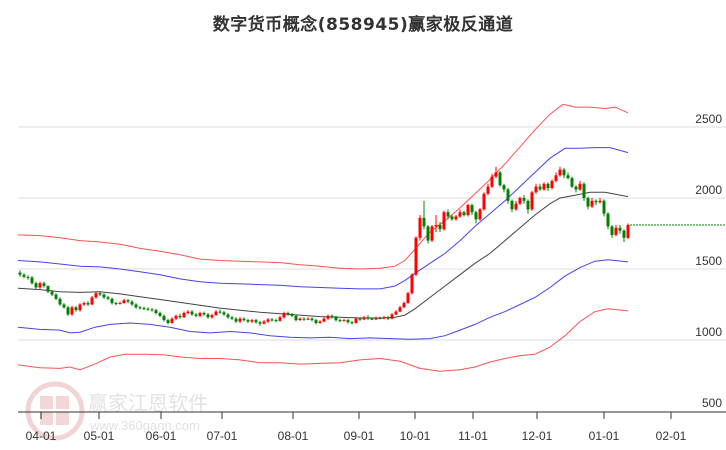 Image resolution: width=726 pixels, height=450 pixels. I want to click on watermark-seal-icon, so click(55, 411).